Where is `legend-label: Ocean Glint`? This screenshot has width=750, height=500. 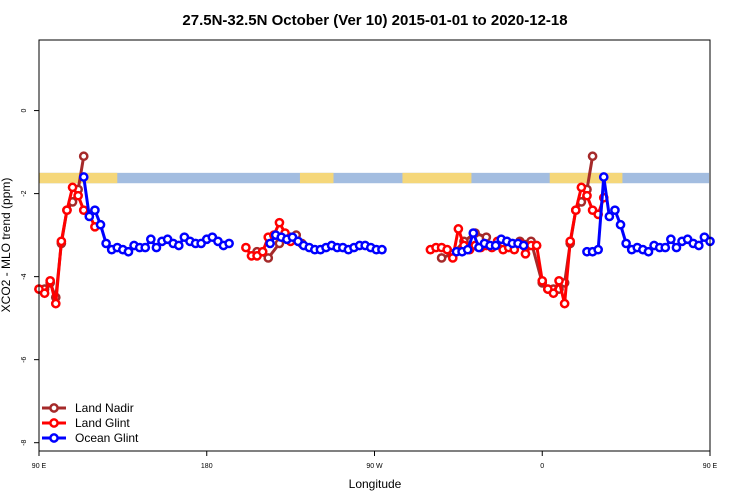
legend-label: Ocean Glint is located at coordinates (107, 438).